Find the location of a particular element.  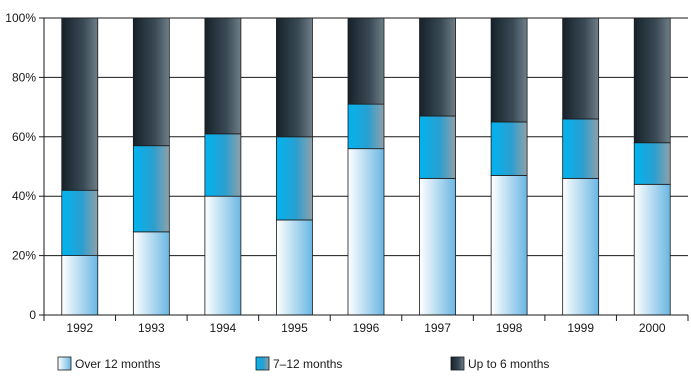

x-tick-label: 1993 is located at coordinates (151, 328).